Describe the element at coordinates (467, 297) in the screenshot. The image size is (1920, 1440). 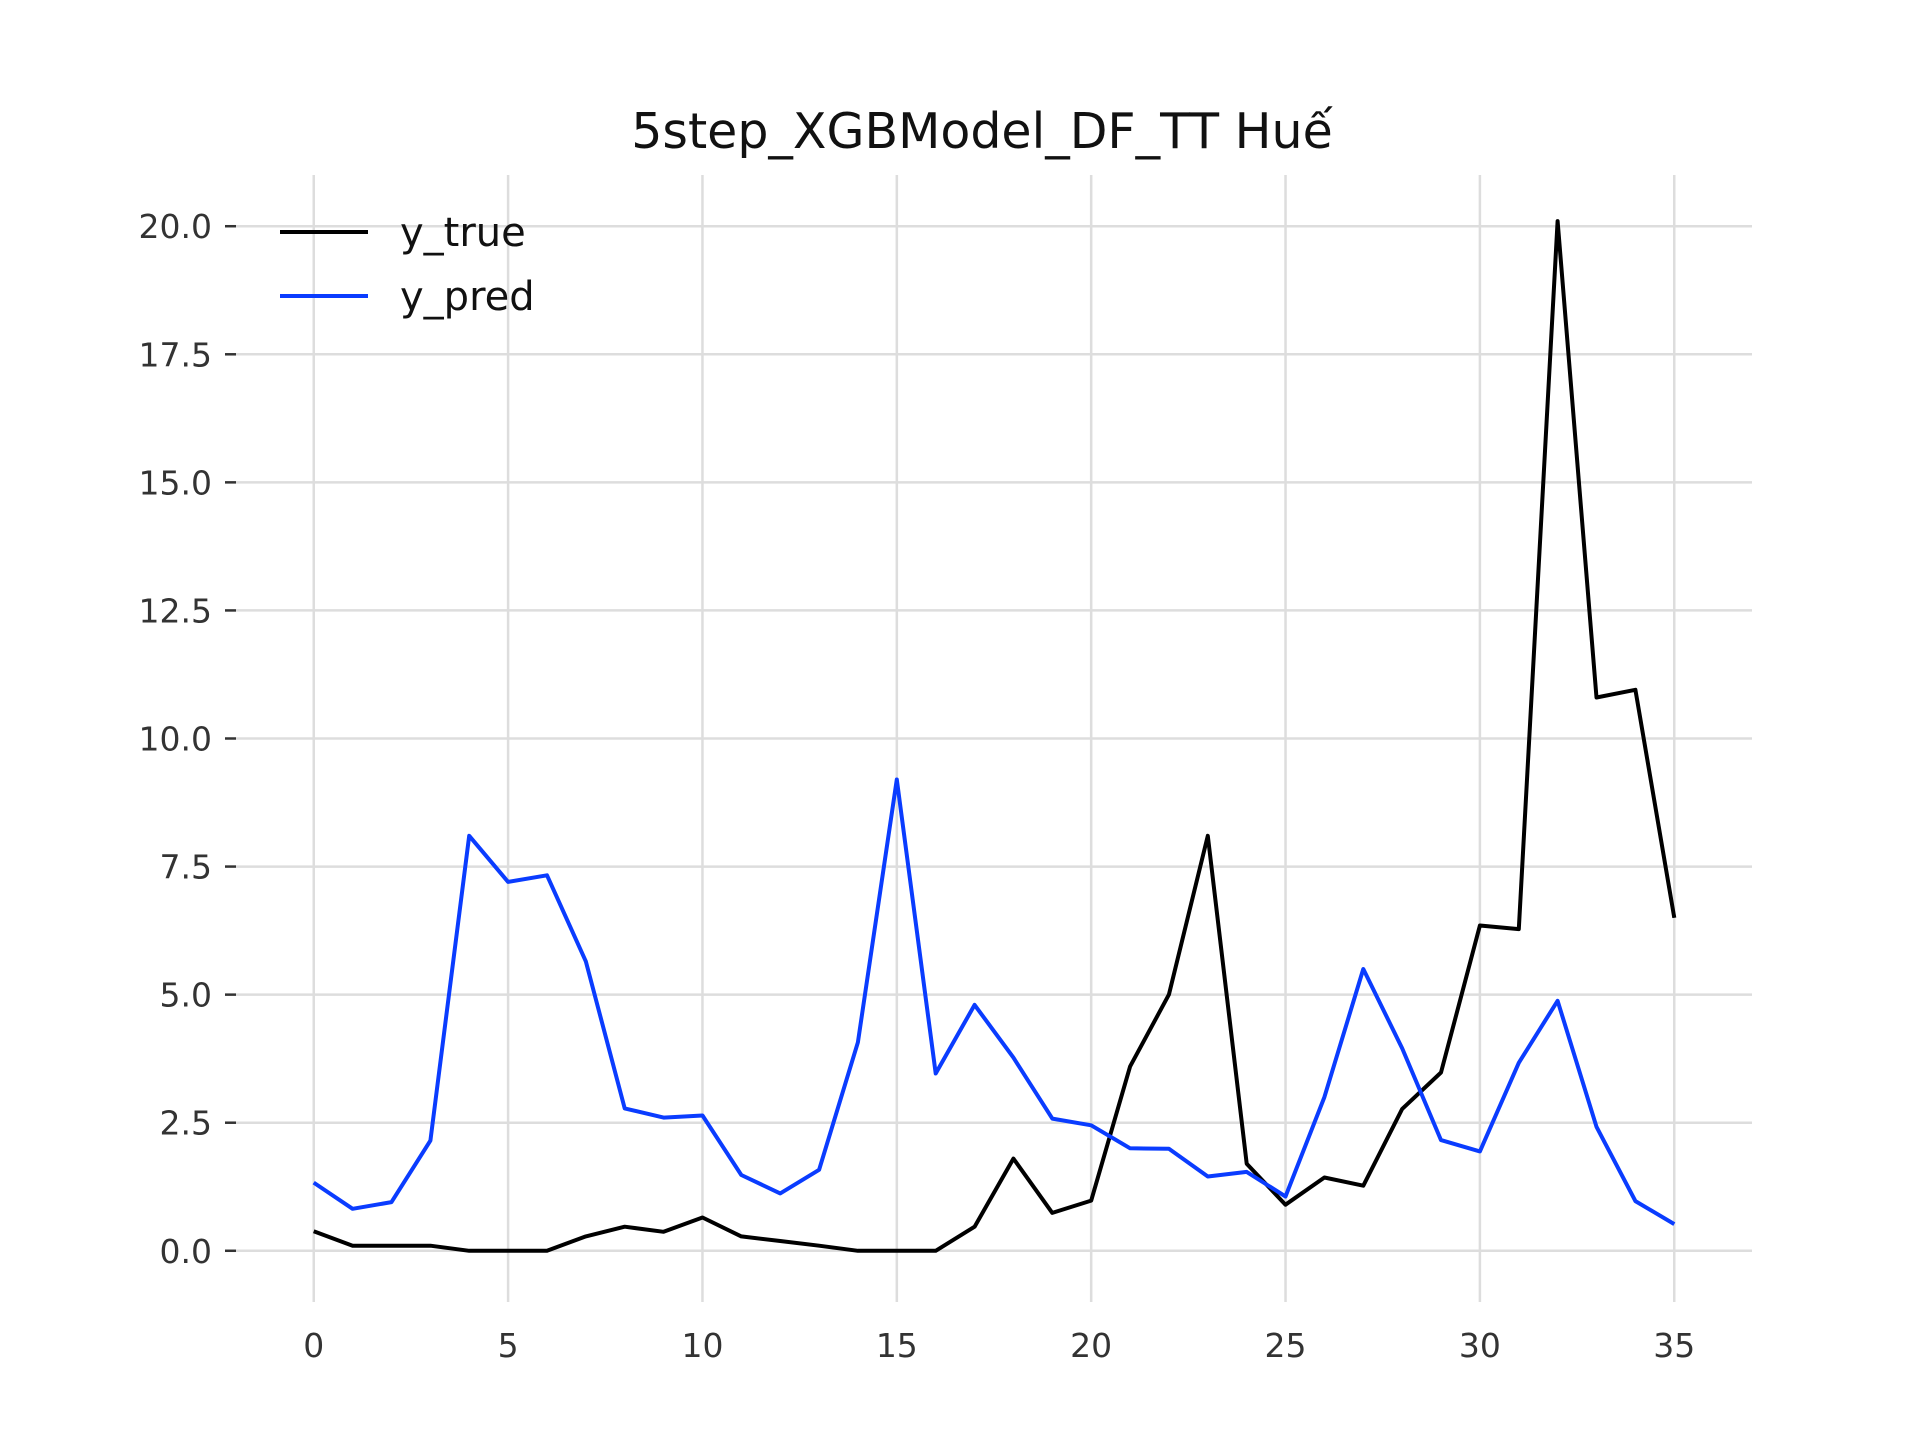
I see `legend-label-y-pred: y_pred` at that location.